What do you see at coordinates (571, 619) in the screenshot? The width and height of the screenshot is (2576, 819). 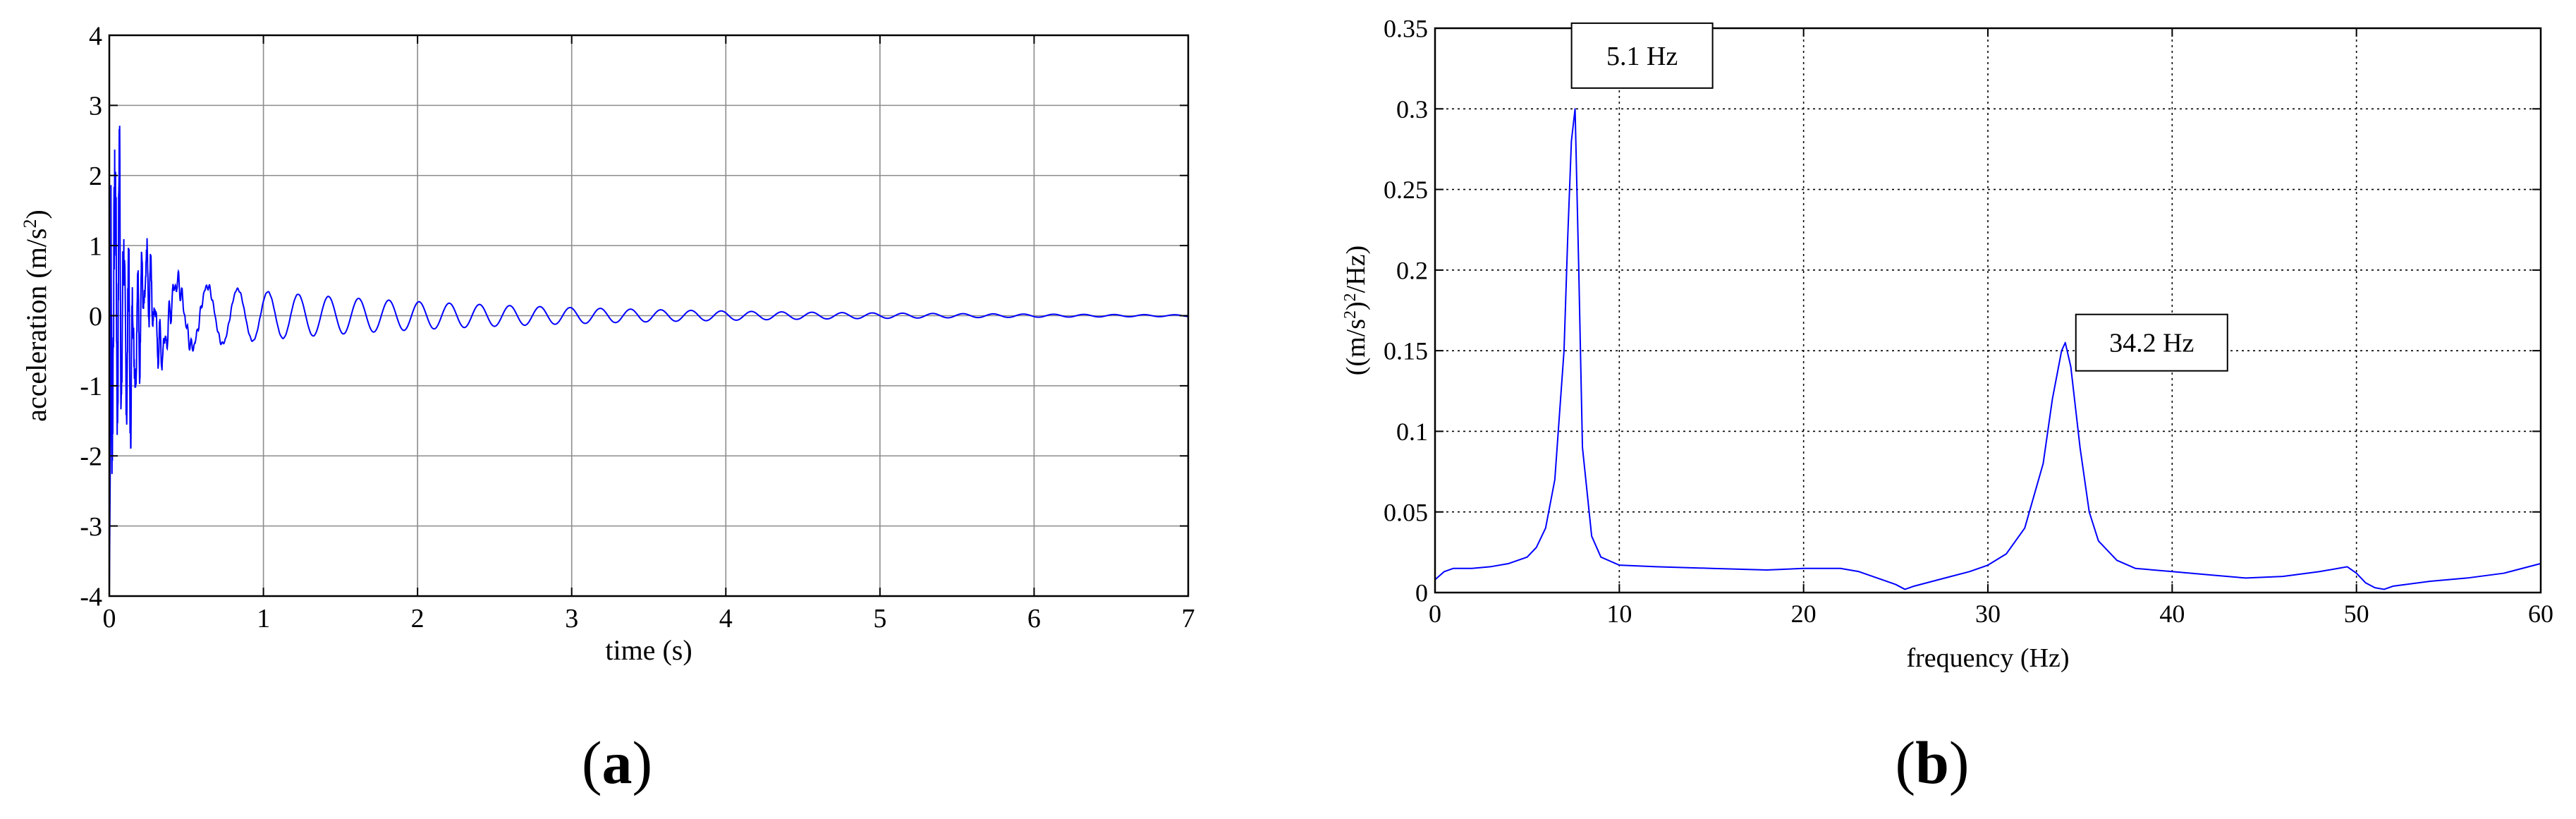 I see `chart-a-x-tick-label: 3` at bounding box center [571, 619].